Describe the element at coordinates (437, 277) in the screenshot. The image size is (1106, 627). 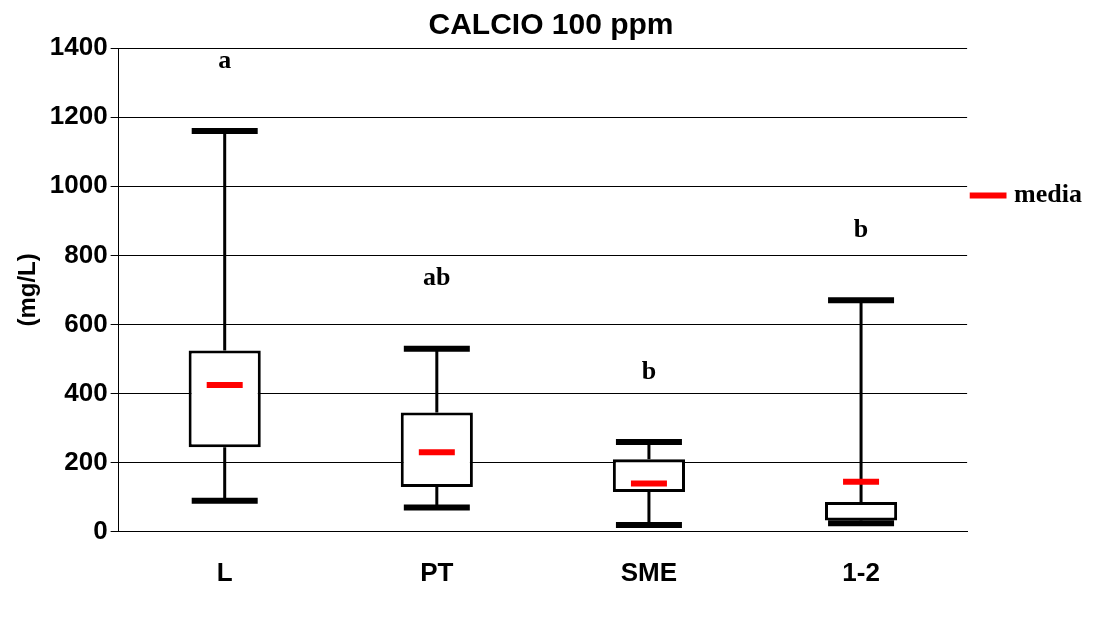
I see `annotation: ab` at that location.